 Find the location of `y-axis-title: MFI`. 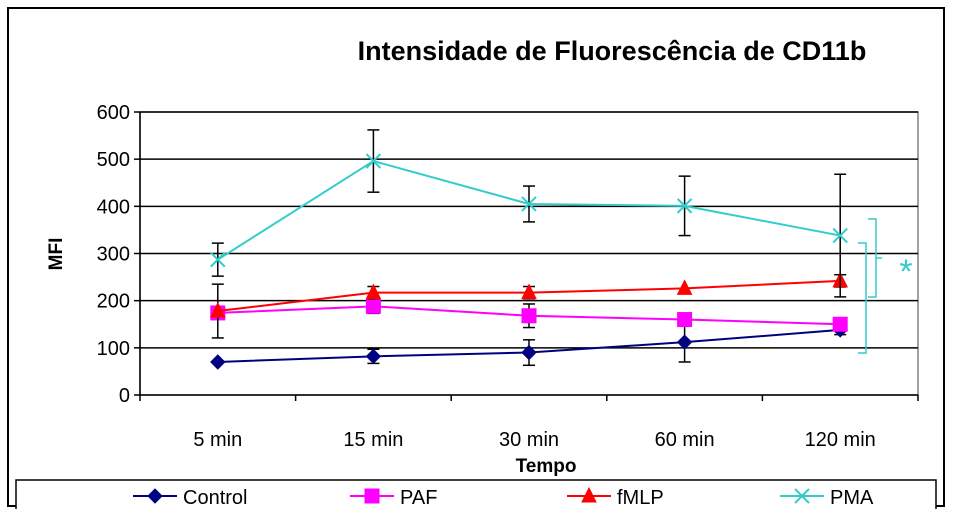

y-axis-title: MFI is located at coordinates (56, 254).